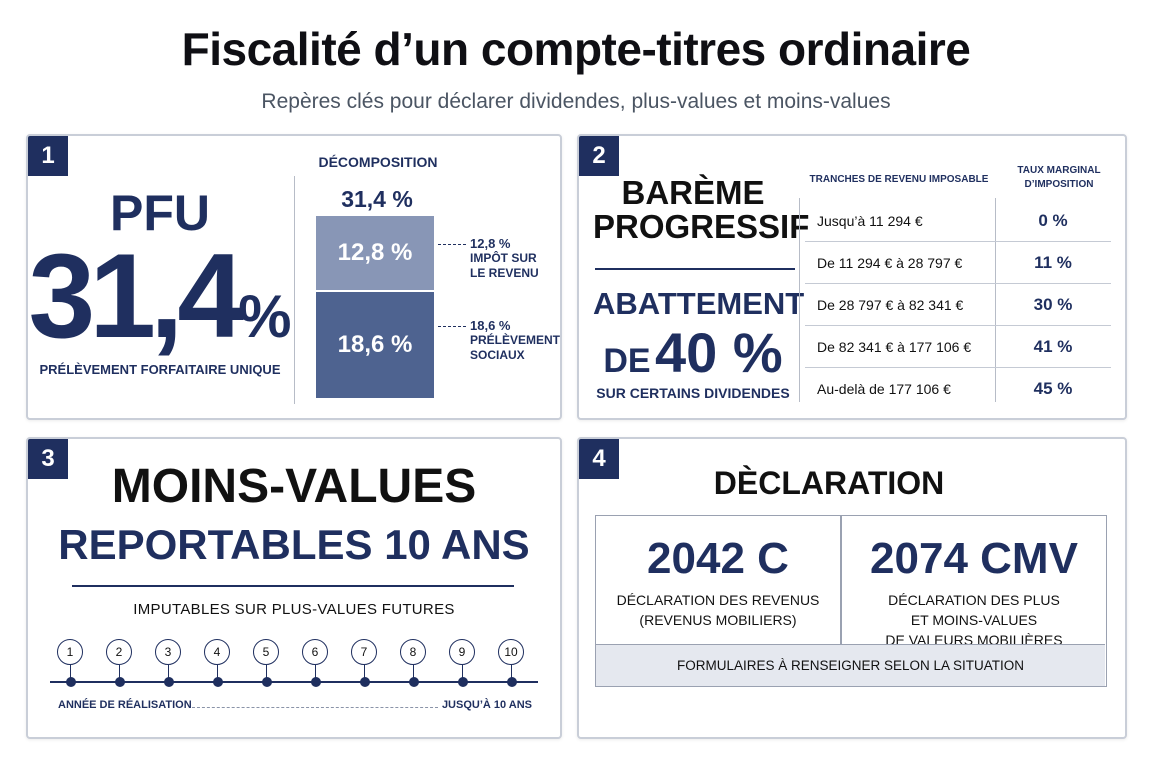  I want to click on timeline-year-marker: 5, so click(266, 652).